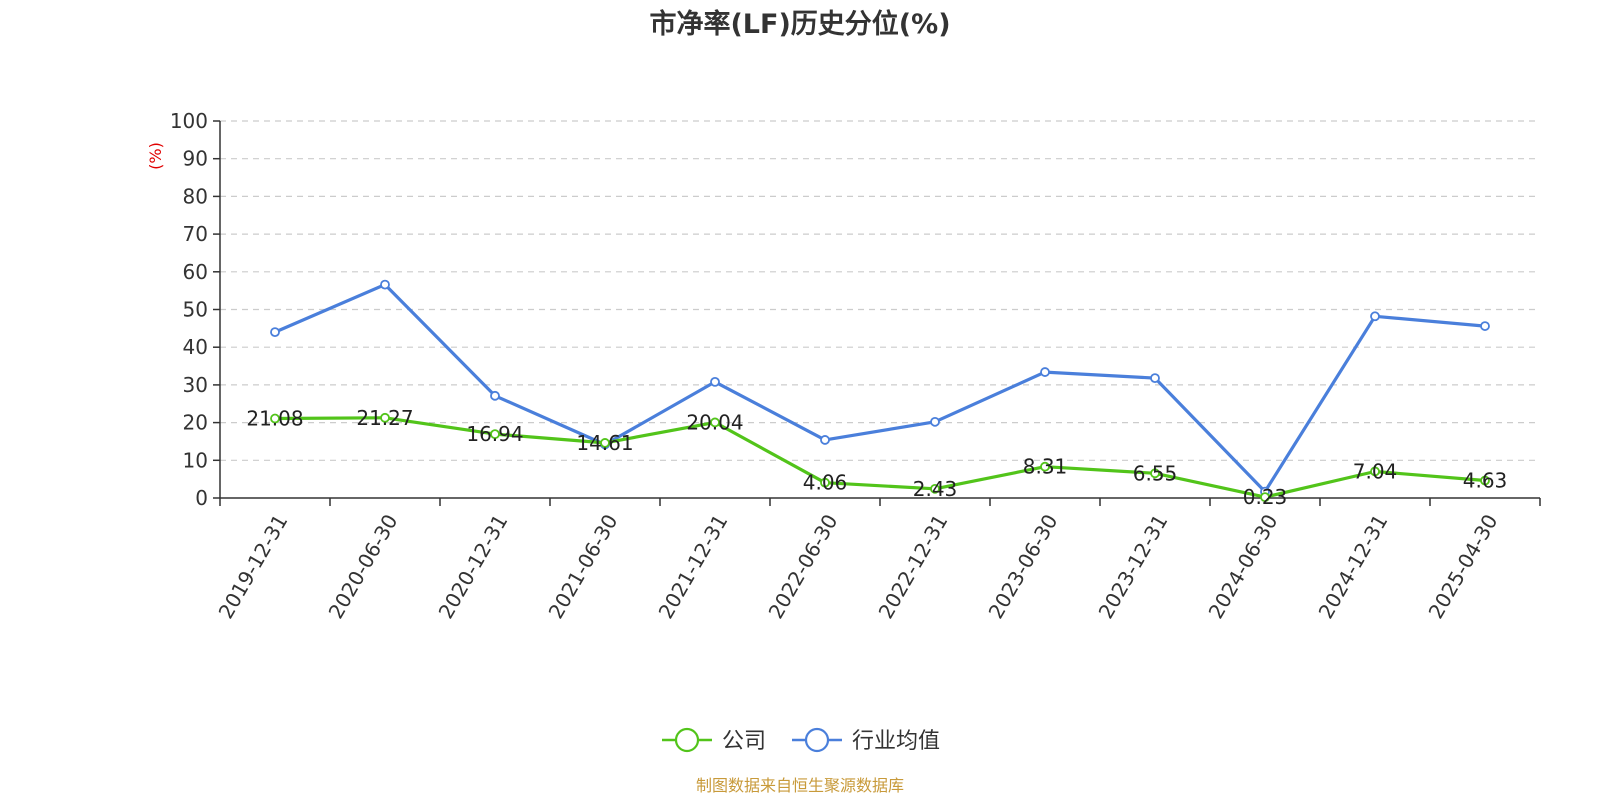  What do you see at coordinates (195, 347) in the screenshot?
I see `y-tick-label: 40` at bounding box center [195, 347].